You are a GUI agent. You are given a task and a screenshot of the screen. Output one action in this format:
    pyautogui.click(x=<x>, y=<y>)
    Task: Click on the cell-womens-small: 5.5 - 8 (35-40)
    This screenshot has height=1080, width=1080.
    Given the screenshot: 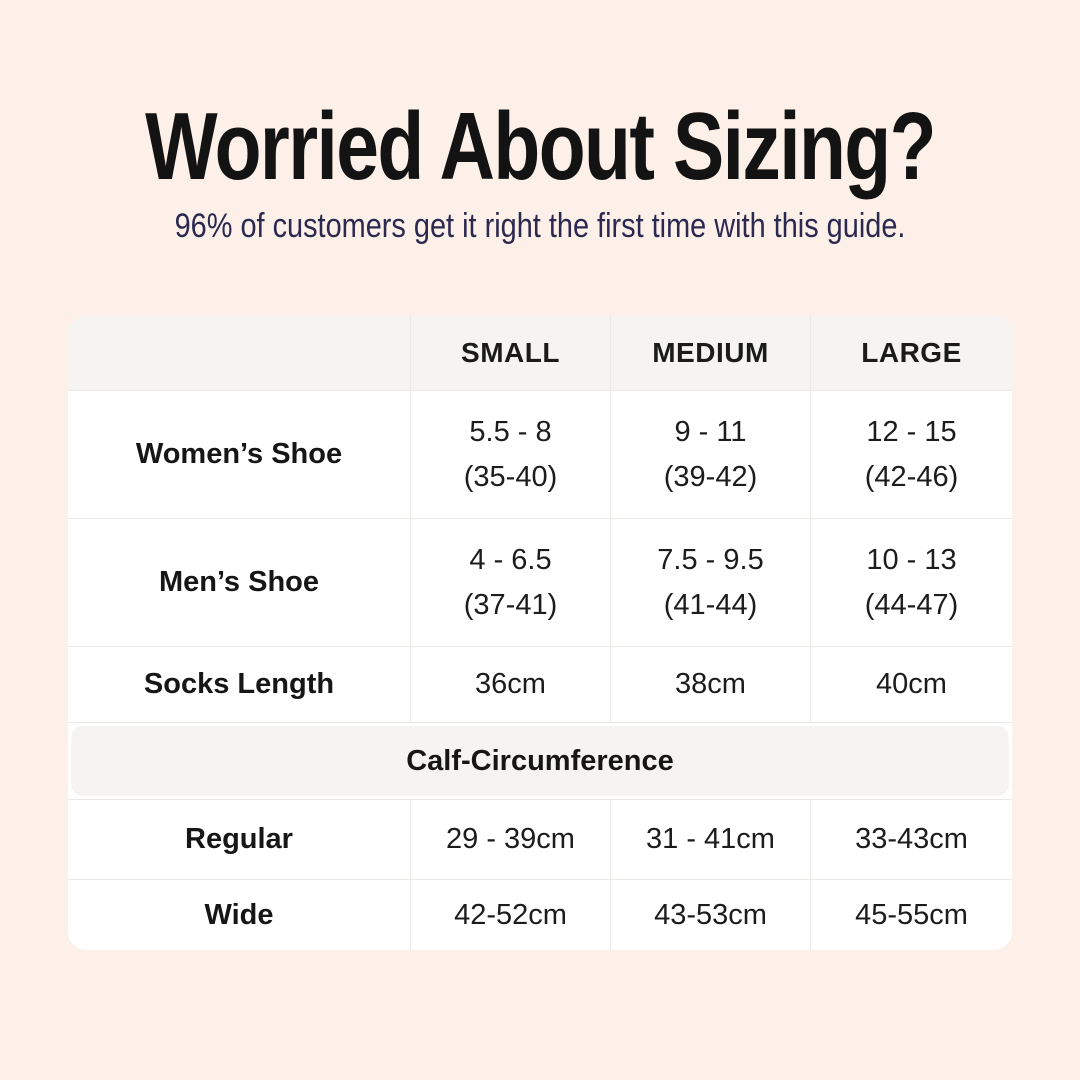 What is the action you would take?
    pyautogui.click(x=510, y=454)
    